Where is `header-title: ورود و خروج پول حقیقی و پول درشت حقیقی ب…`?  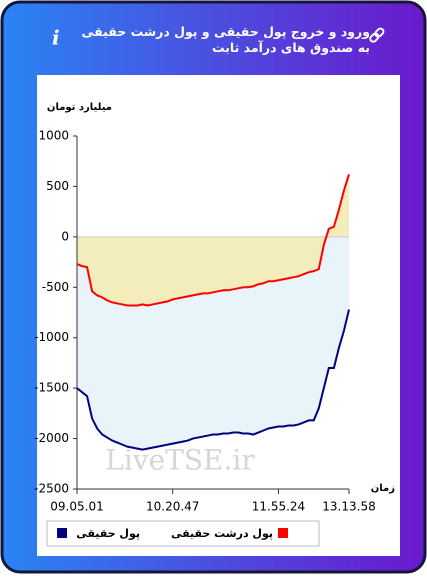
header-title: ورود و خروج پول حقیقی و پول درشت حقیقی ب… is located at coordinates (225, 39).